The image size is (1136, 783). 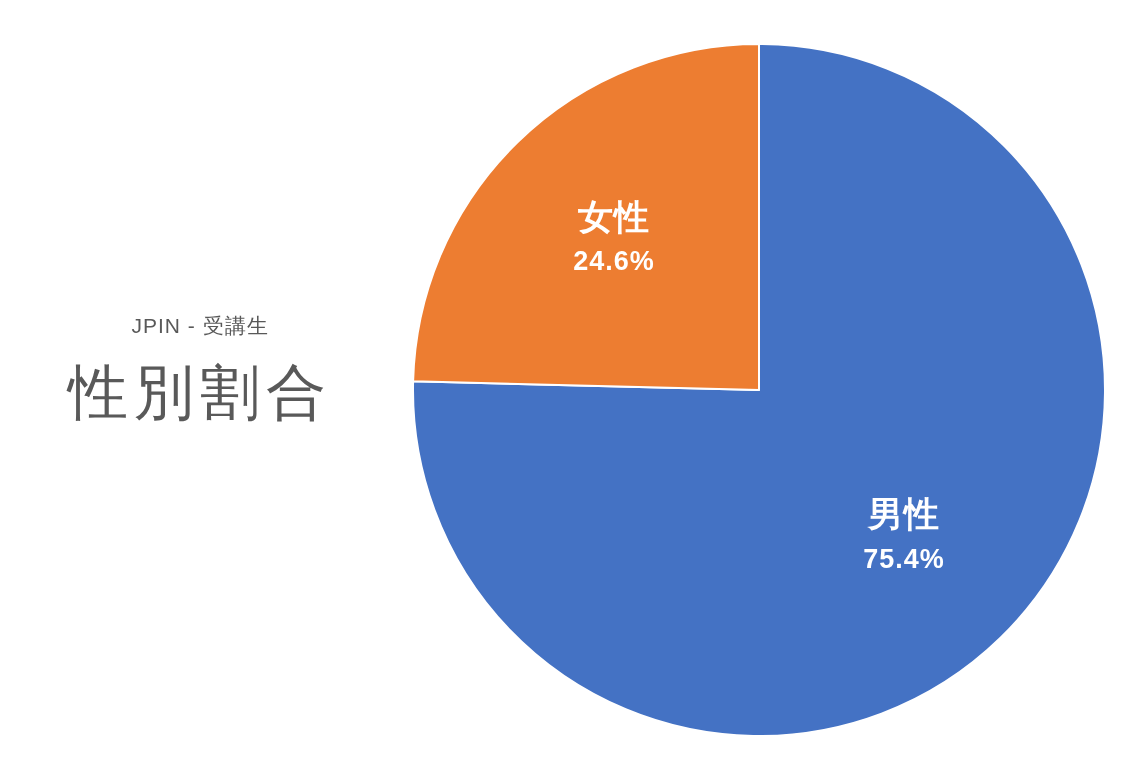 I want to click on title: 性別割合, so click(x=200, y=392).